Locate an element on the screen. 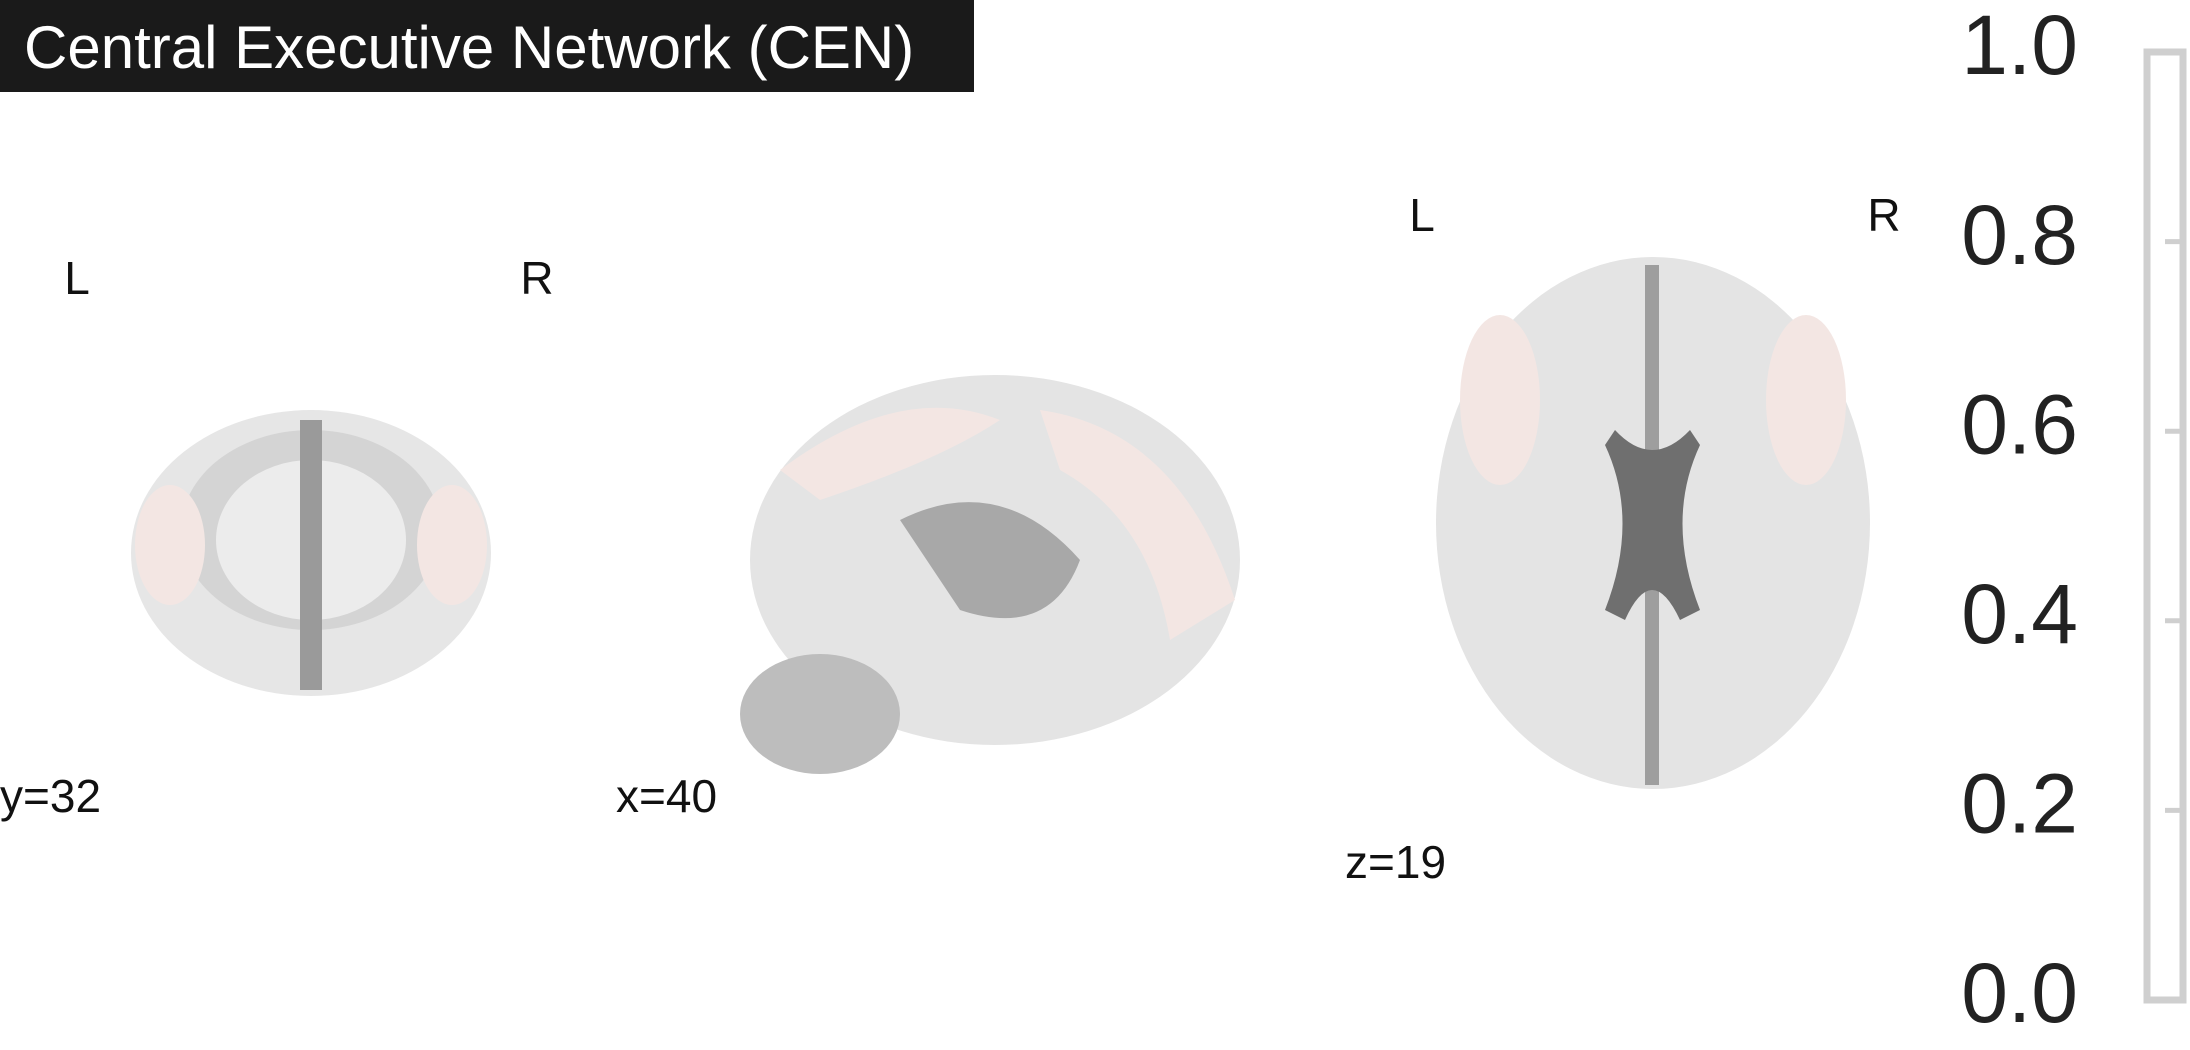 The height and width of the screenshot is (1050, 2190). slice-coordinate: y=32 is located at coordinates (50, 796).